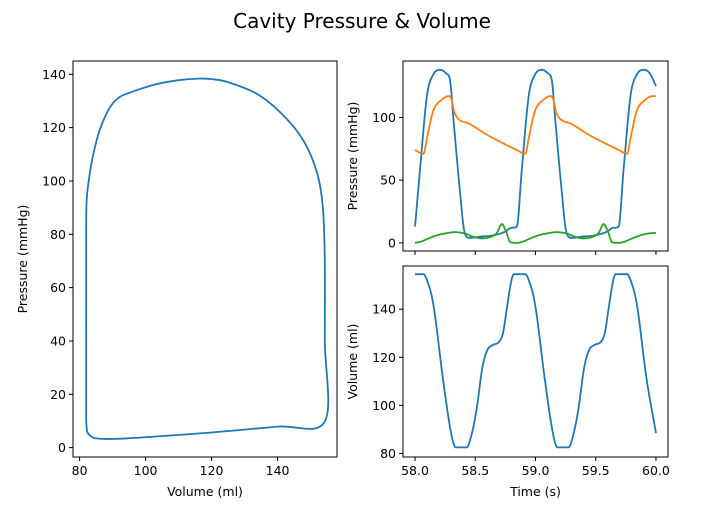 The width and height of the screenshot is (725, 512). I want to click on figure-title: Cavity Pressure & Volume, so click(362, 21).